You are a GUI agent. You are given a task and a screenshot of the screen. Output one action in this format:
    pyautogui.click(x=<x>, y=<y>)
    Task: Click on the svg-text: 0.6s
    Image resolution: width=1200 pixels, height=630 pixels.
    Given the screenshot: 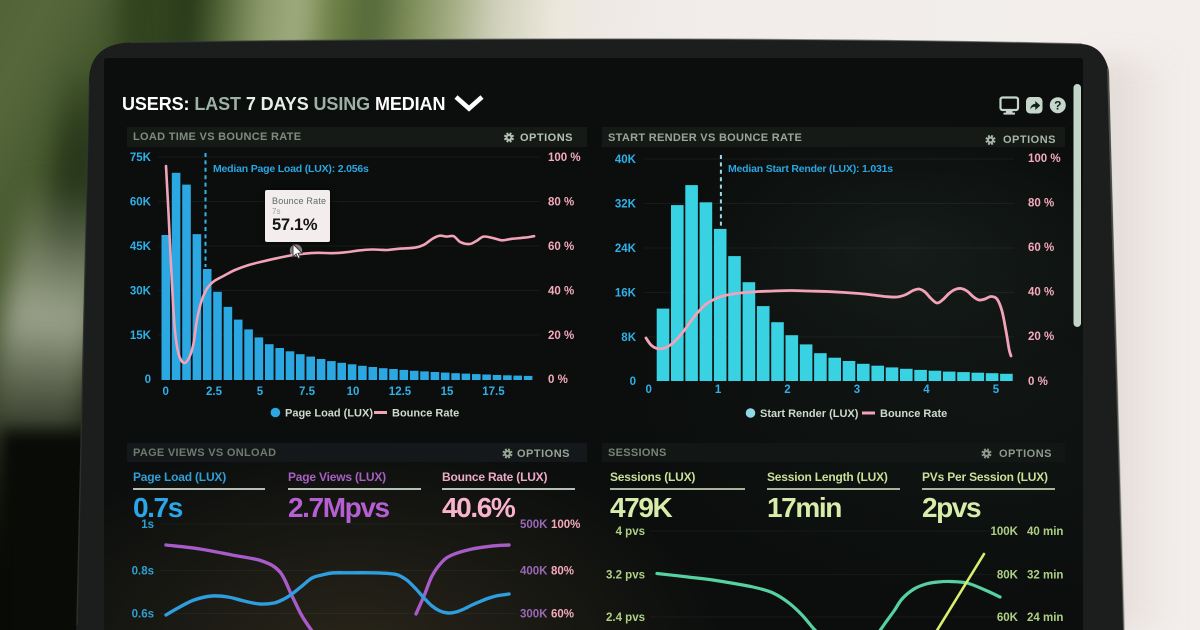 What is the action you would take?
    pyautogui.click(x=143, y=614)
    